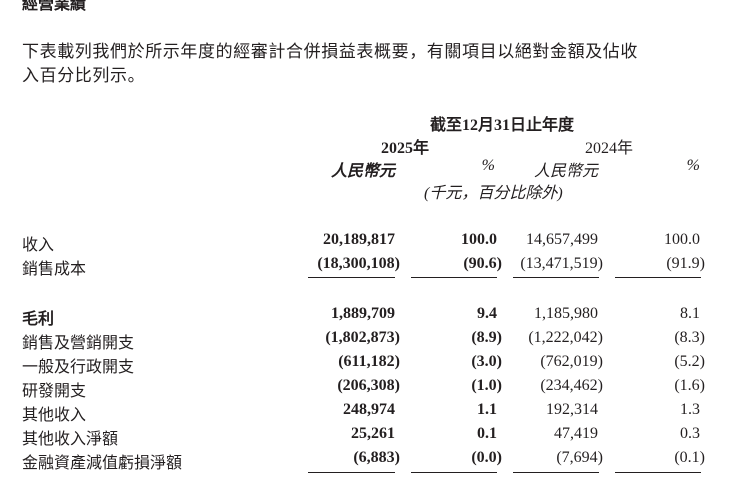  I want to click on value-2025-pct: (3.0), so click(486, 361).